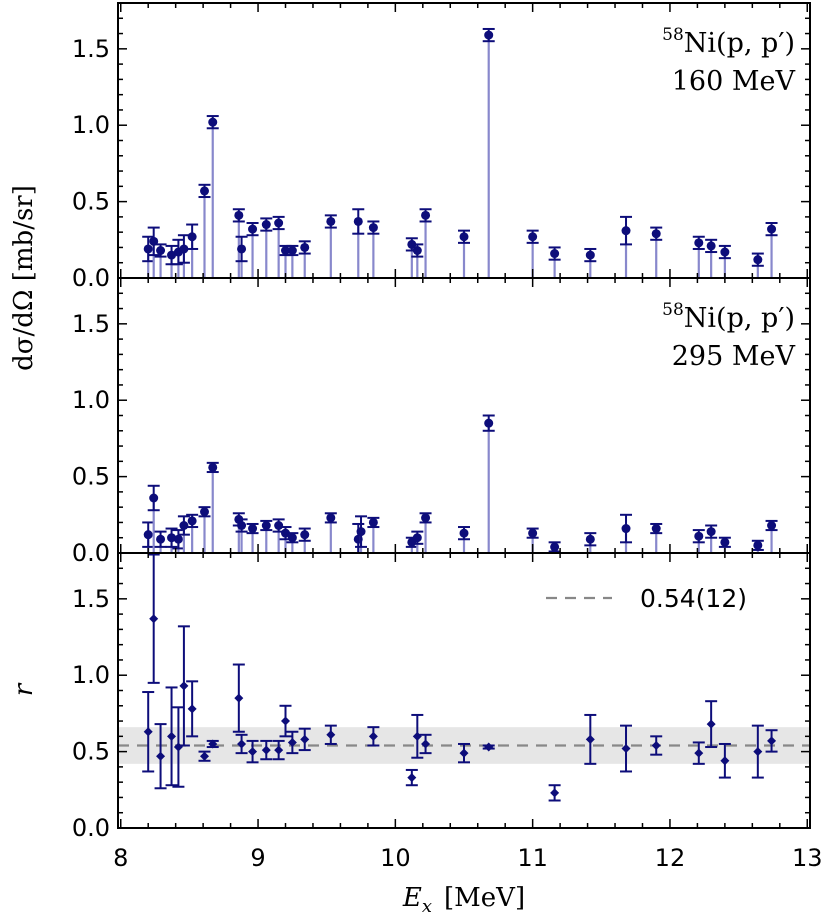  Describe the element at coordinates (673, 310) in the screenshot. I see `panel-295-mass-number: 58` at that location.